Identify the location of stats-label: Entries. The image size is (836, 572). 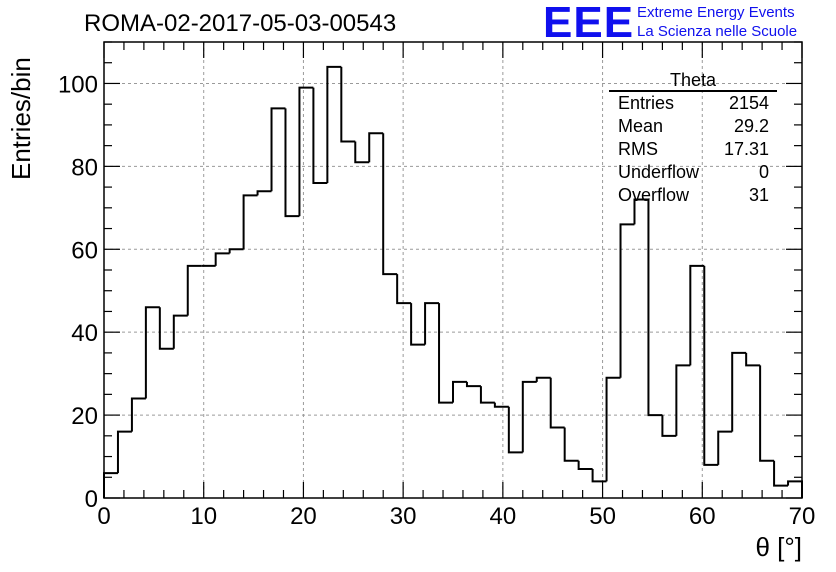
(646, 103).